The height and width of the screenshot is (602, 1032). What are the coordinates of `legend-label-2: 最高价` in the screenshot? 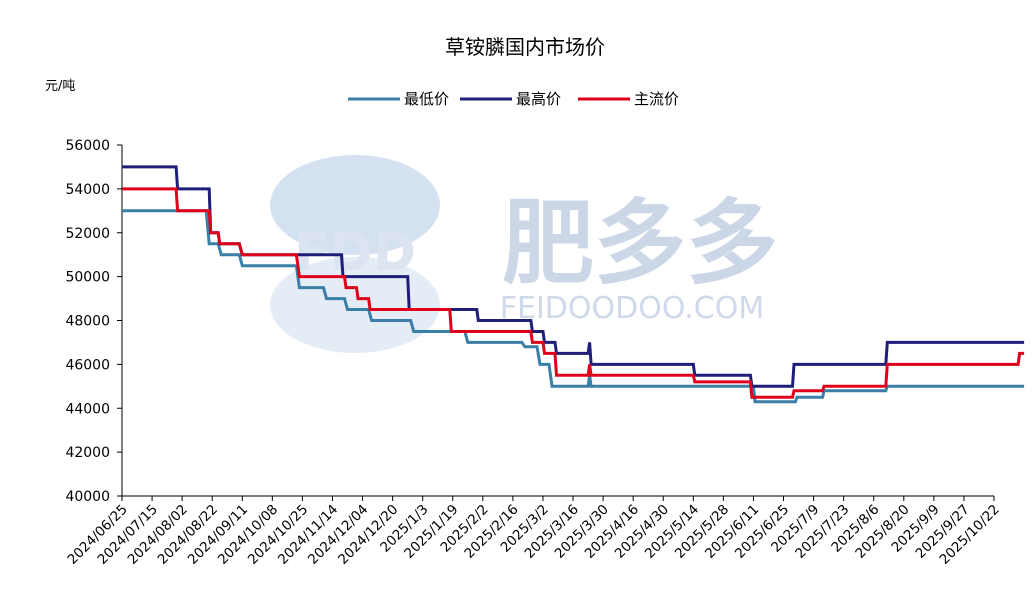 It's located at (538, 99).